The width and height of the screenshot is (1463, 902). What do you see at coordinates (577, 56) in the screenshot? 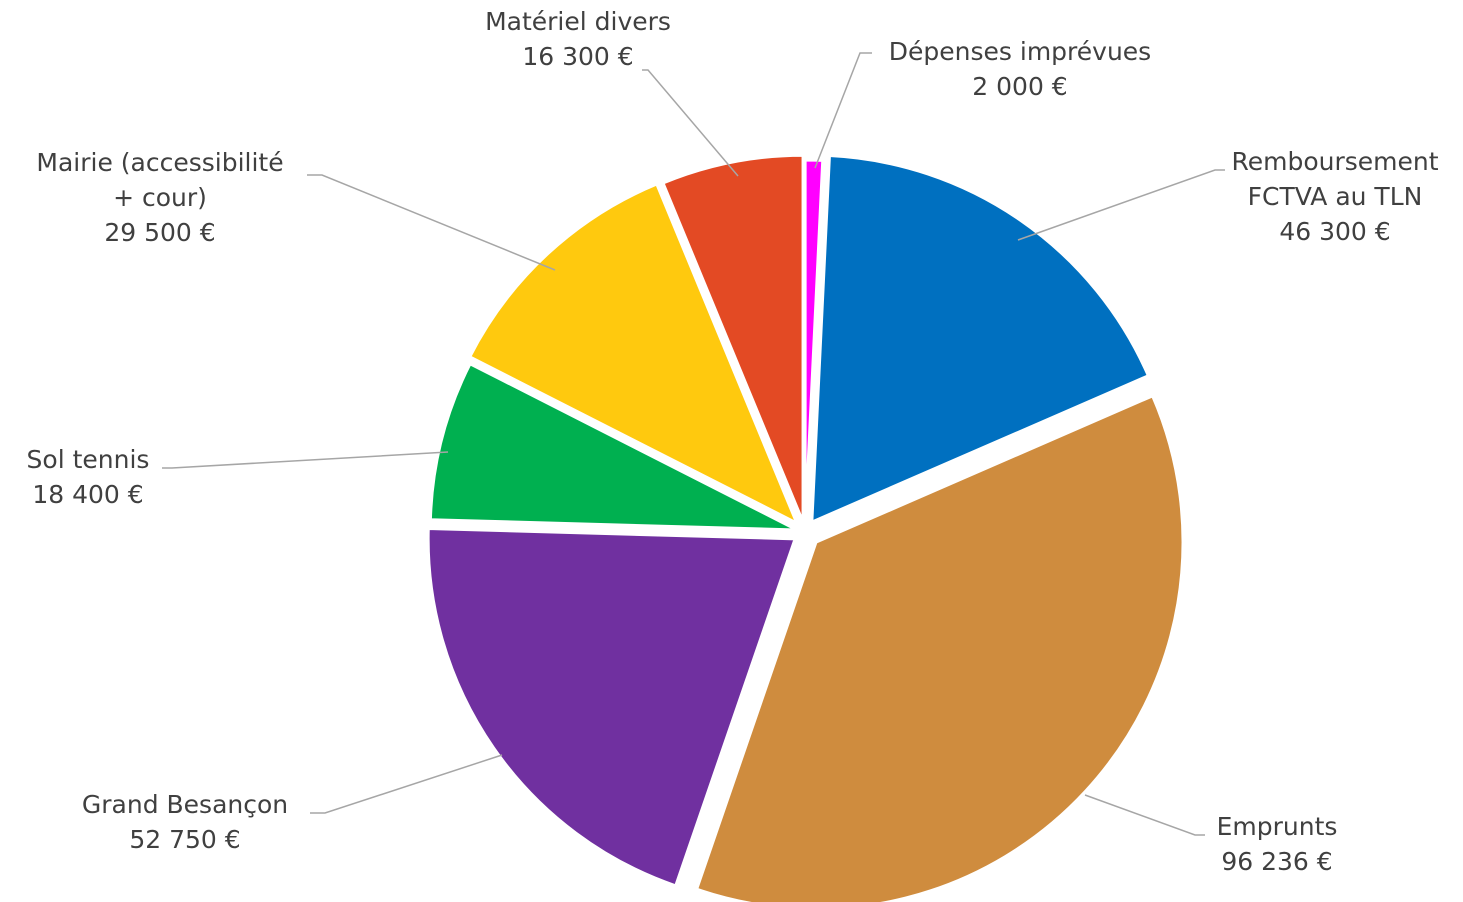
I see `slice-value-label: 16 300 €` at bounding box center [577, 56].